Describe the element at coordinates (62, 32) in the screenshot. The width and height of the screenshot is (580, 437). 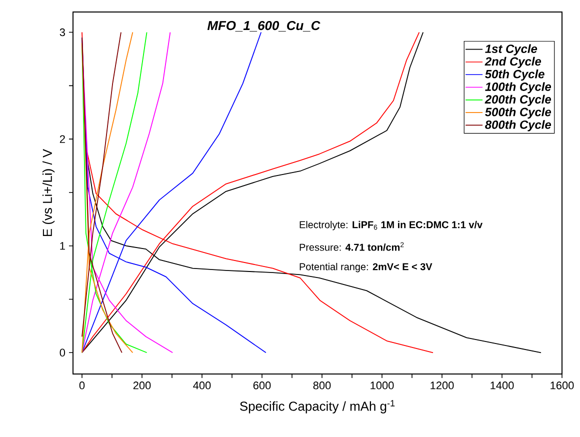
I see `y-tick-label: 3` at that location.